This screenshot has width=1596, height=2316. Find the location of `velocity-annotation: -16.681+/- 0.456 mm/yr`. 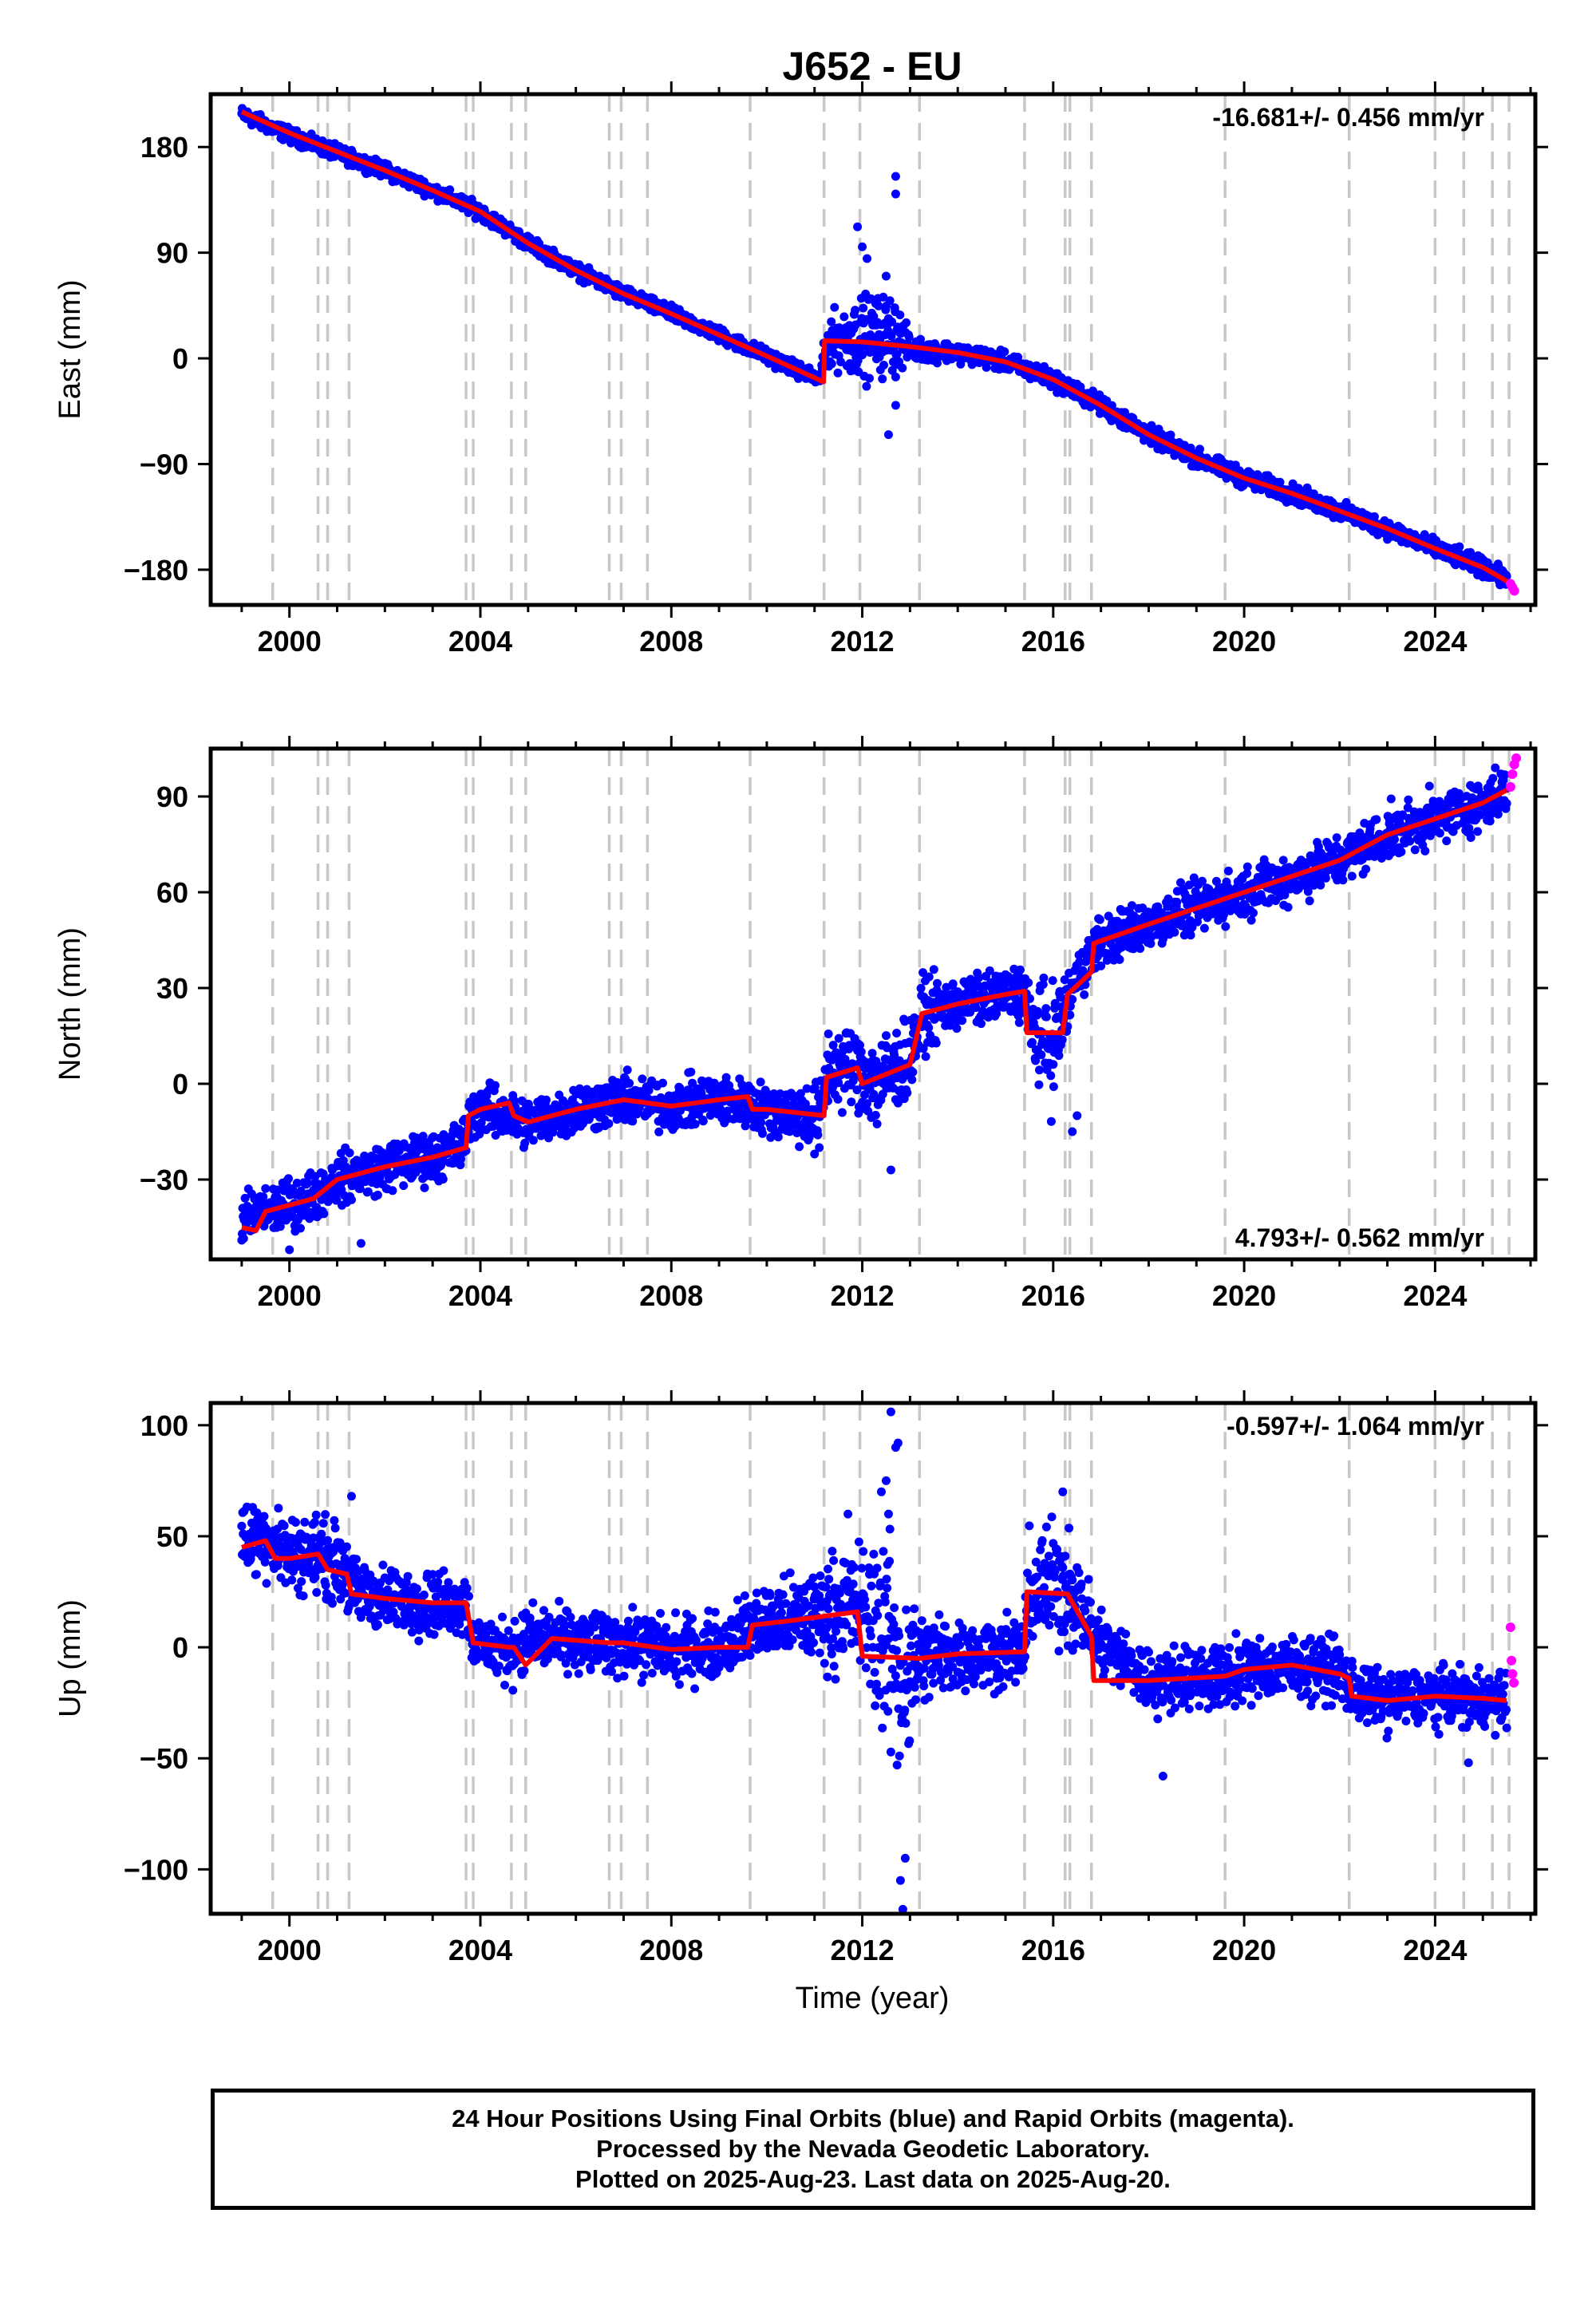

velocity-annotation: -16.681+/- 0.456 mm/yr is located at coordinates (1348, 117).